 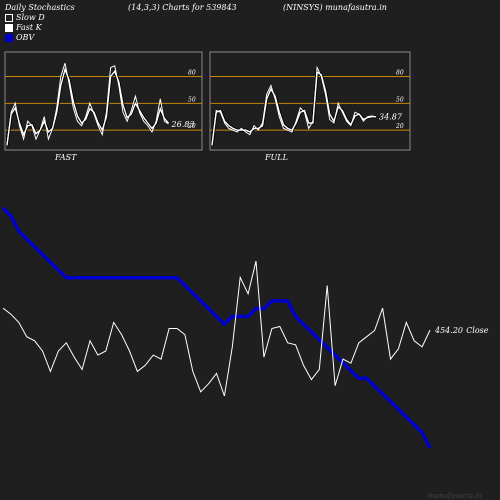 I want to click on chart-source: (NINSYS) munafasutra.in, so click(x=335, y=7).